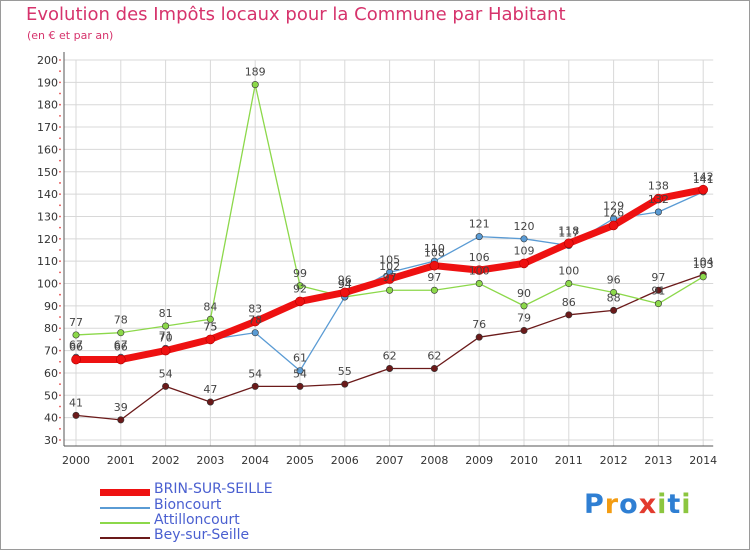 This screenshot has height=550, width=750. What do you see at coordinates (658, 460) in the screenshot?
I see `x-tick-label: 2013` at bounding box center [658, 460].